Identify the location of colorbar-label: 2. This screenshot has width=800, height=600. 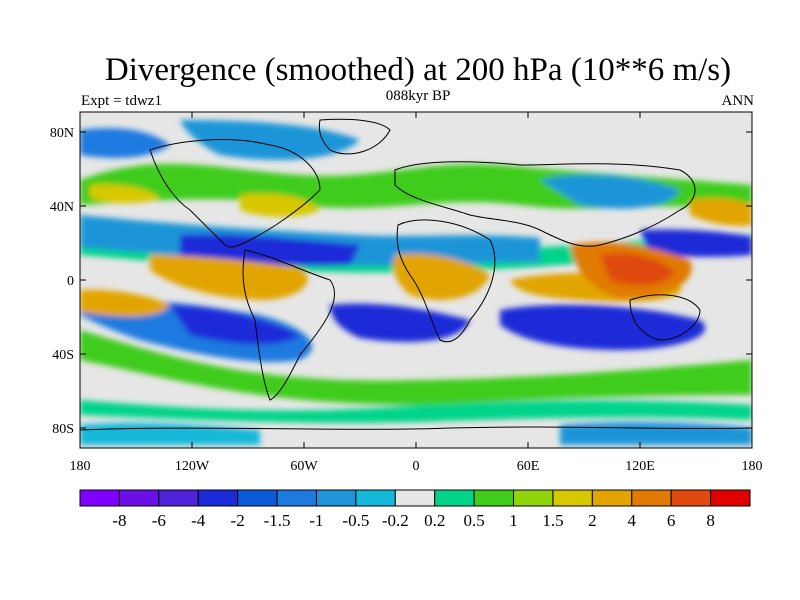
(592, 520).